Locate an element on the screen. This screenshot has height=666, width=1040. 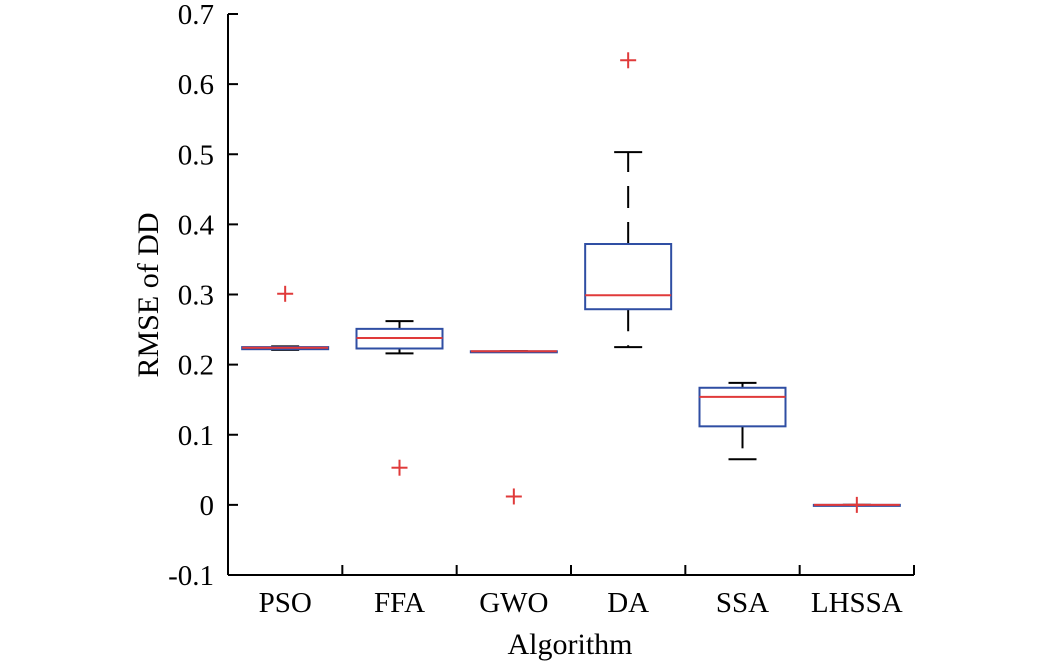
y-tick-label: 0 is located at coordinates (207, 506).